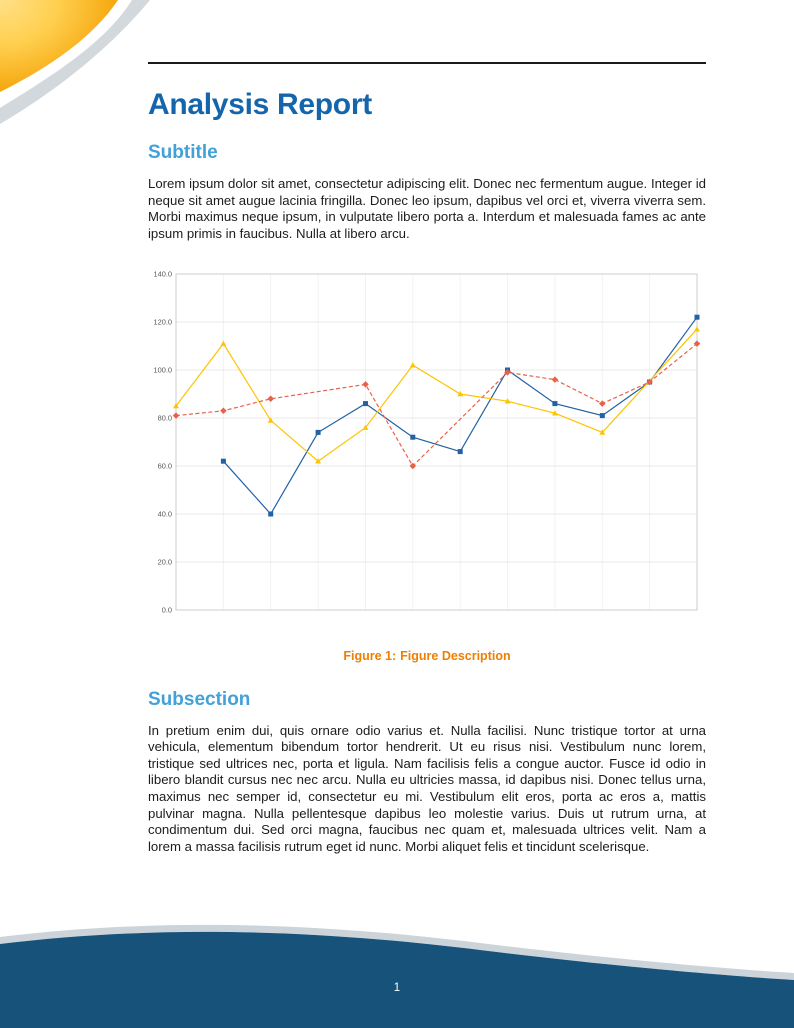 This screenshot has height=1028, width=794. What do you see at coordinates (165, 465) in the screenshot?
I see `svg-text: 60.0` at bounding box center [165, 465].